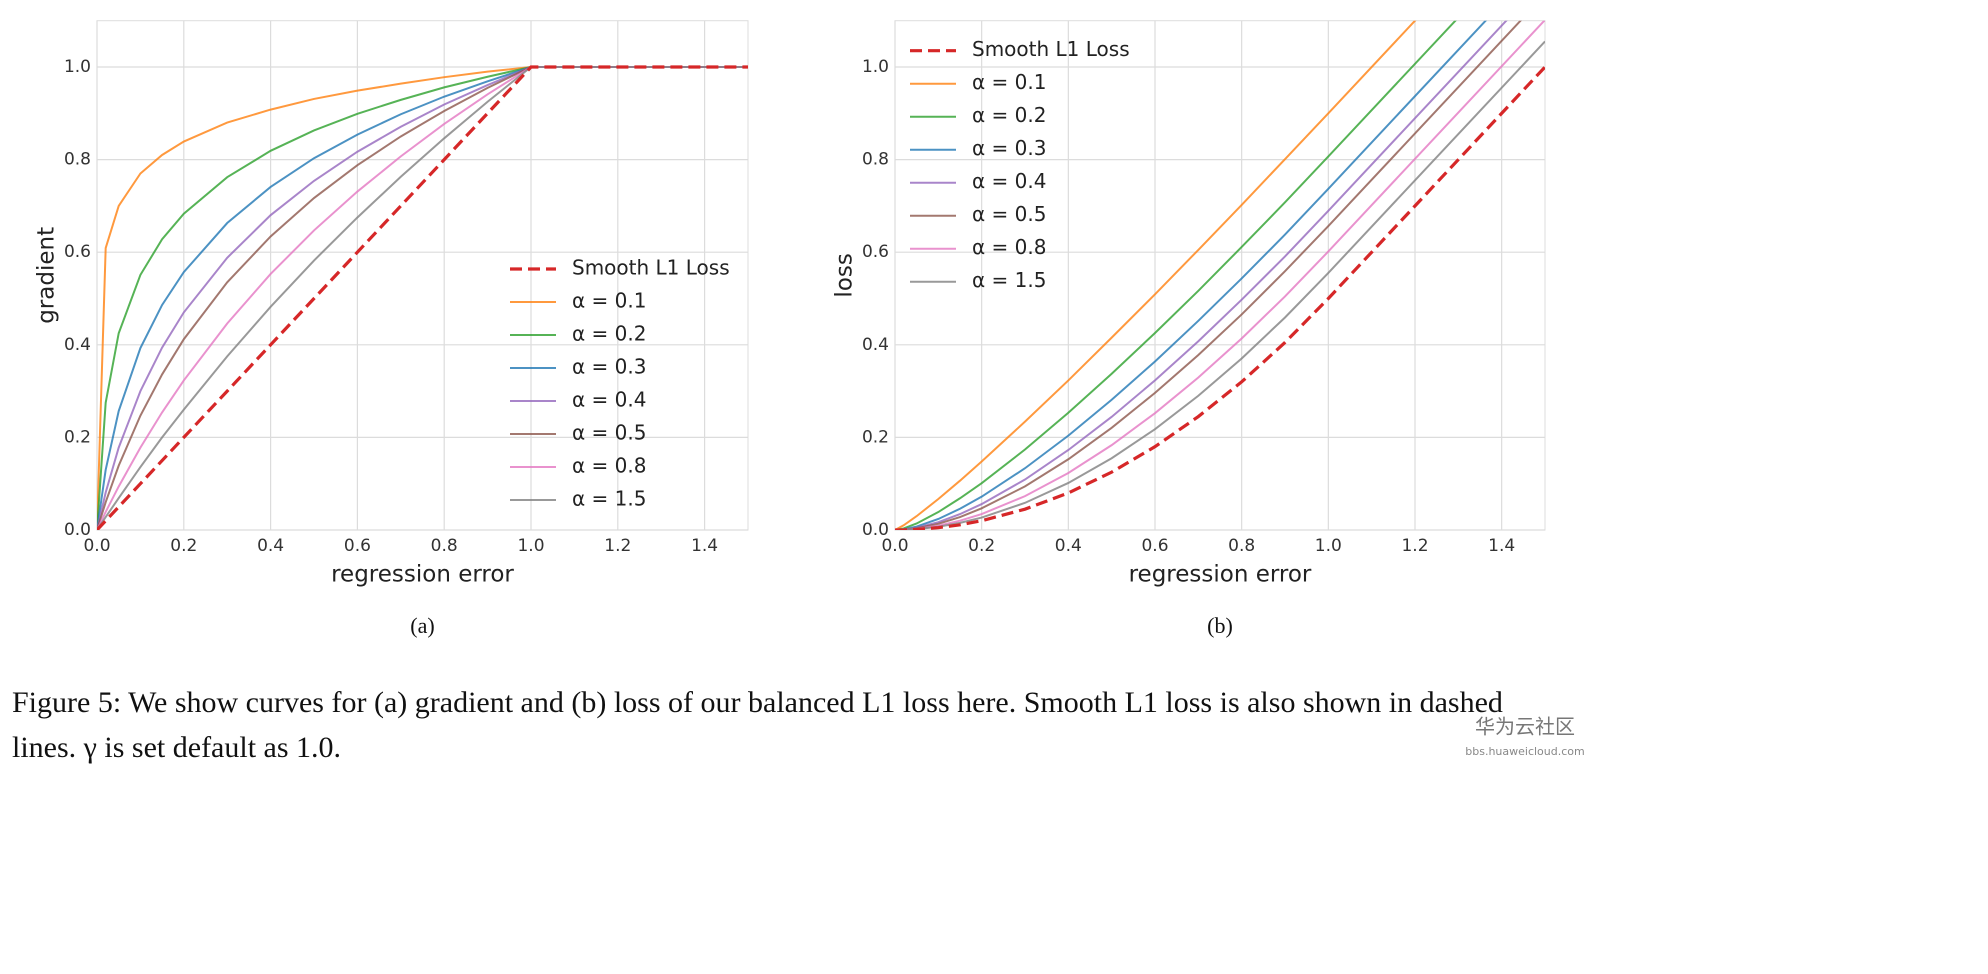  What do you see at coordinates (1524, 751) in the screenshot?
I see `watermark-url: bbs.huaweicloud.com` at bounding box center [1524, 751].